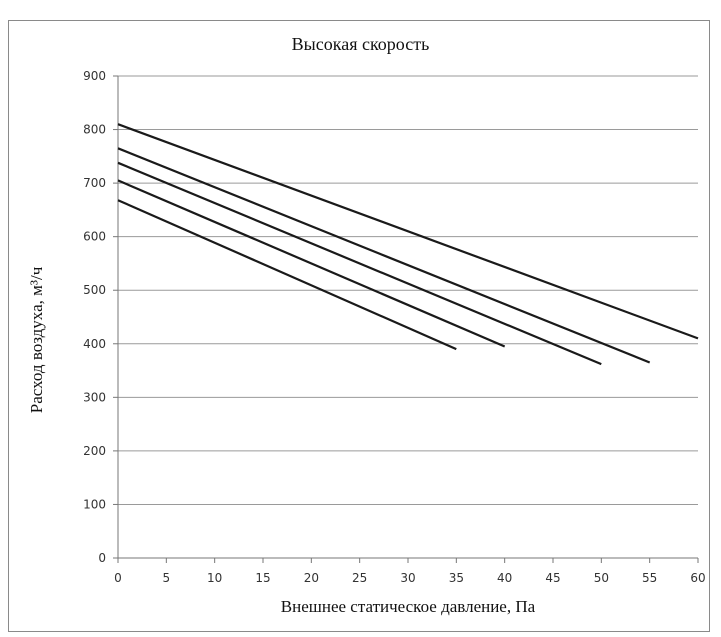 Image resolution: width=721 pixels, height=637 pixels. I want to click on x-tick-label: 50, so click(601, 578).